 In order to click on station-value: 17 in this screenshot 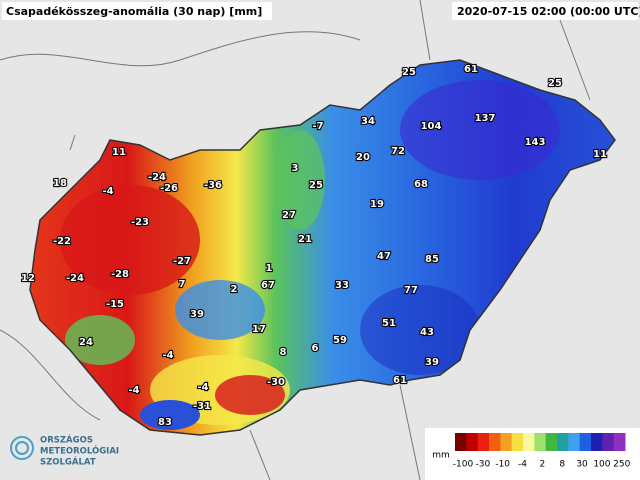, I will do `click(259, 329)`.